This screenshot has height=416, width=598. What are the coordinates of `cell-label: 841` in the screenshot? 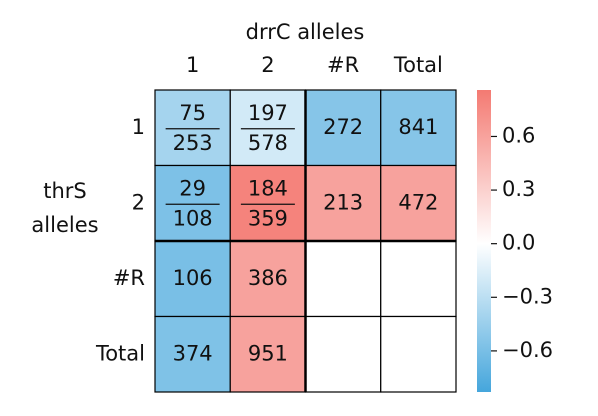 It's located at (418, 127).